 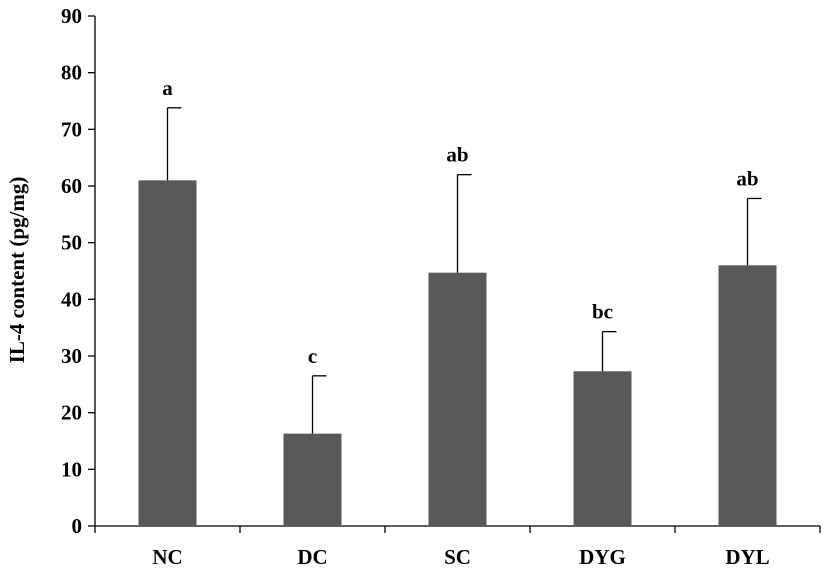 I want to click on bar-sc, so click(x=457, y=399).